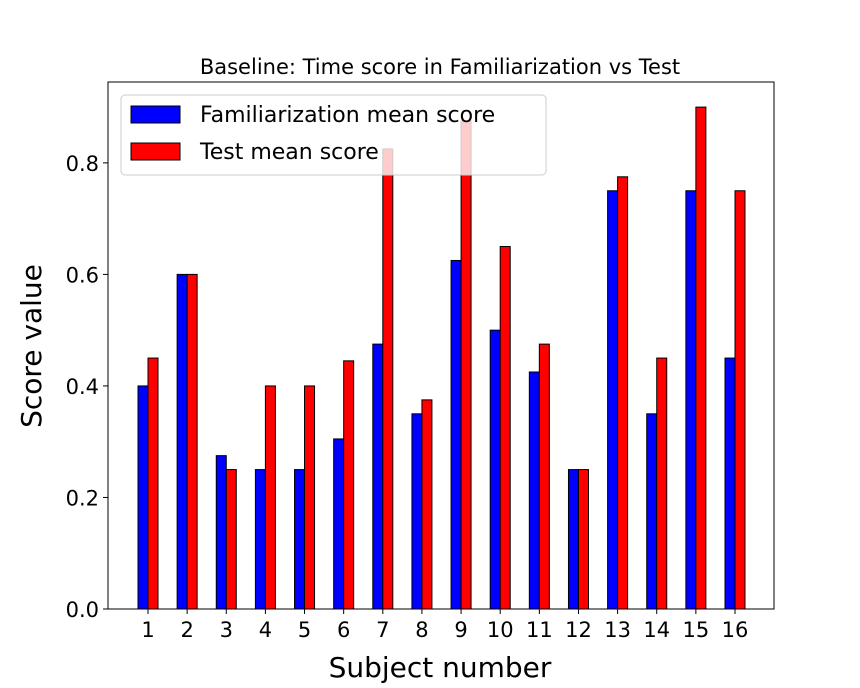  I want to click on x-tick-label-14: 14, so click(656, 630).